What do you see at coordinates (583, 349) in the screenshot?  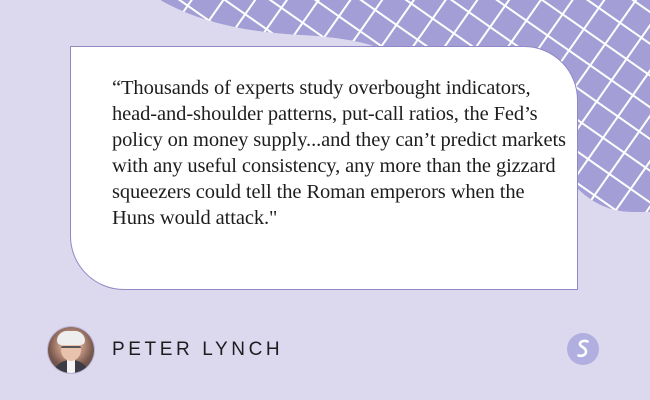 I see `s-logo-icon` at bounding box center [583, 349].